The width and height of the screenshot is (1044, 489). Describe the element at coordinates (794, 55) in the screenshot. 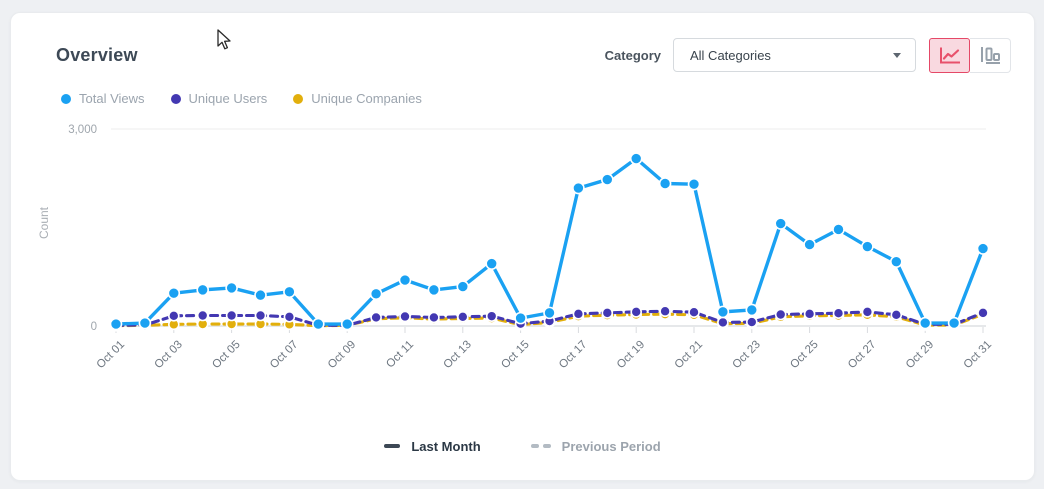

I see `category-select: All Categories` at that location.